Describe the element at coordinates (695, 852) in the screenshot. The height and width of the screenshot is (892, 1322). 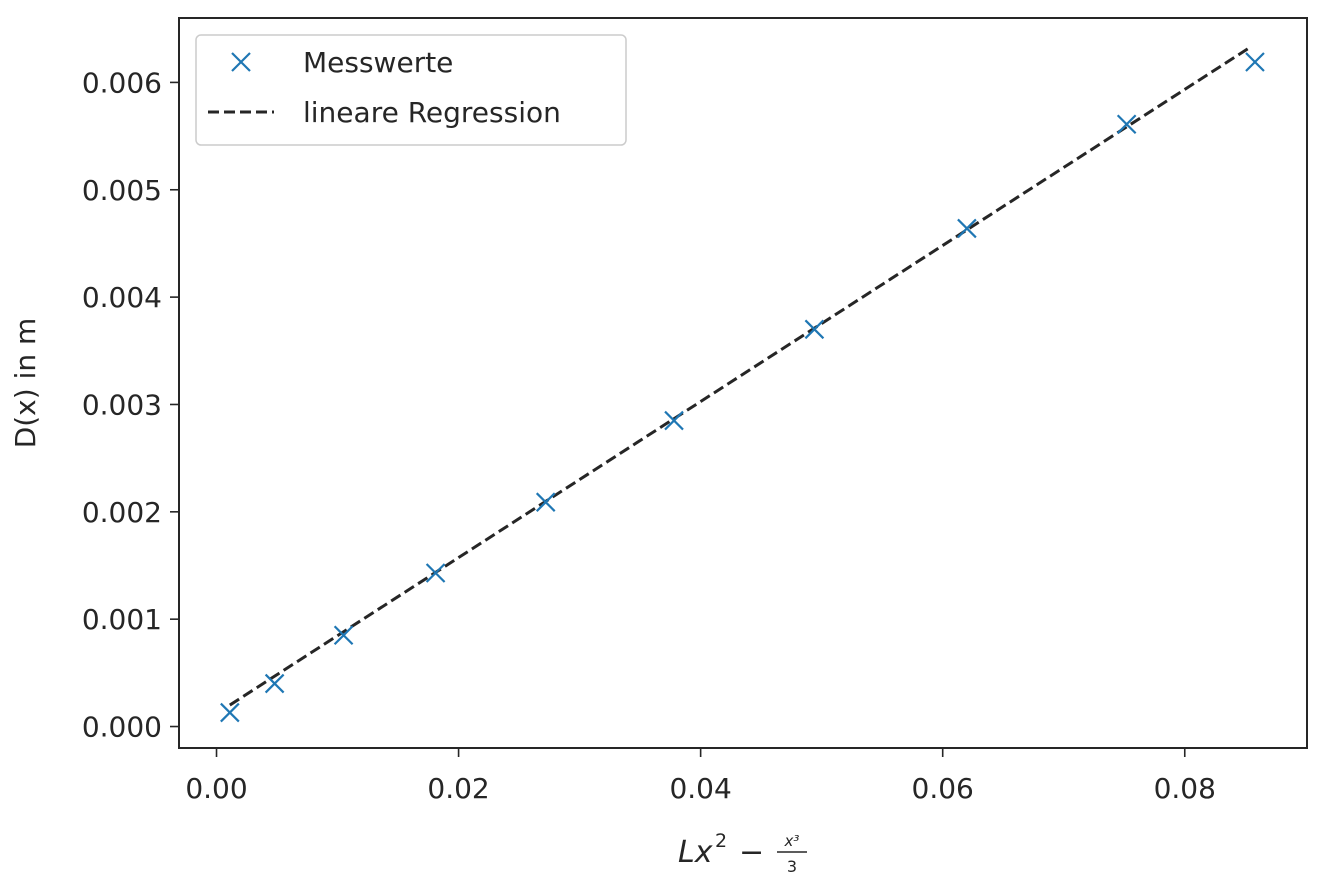
I see `x-axis-label-base: Lx` at that location.